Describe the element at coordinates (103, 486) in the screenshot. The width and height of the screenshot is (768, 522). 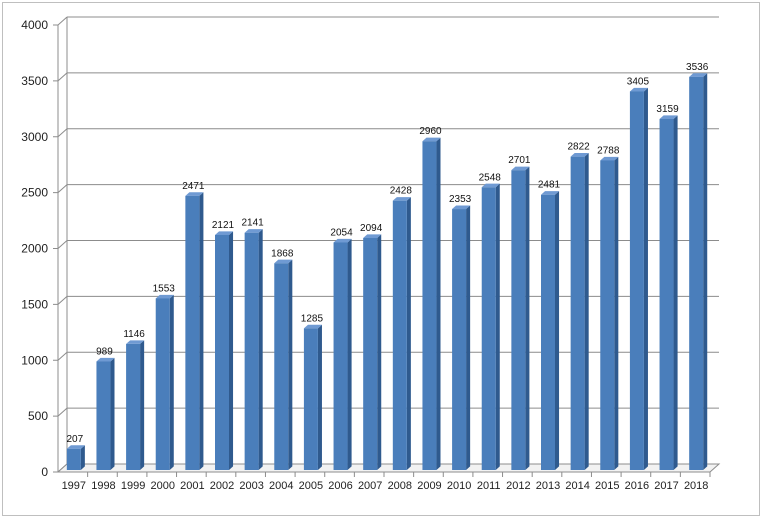
I see `x-tick-label: 1998` at that location.